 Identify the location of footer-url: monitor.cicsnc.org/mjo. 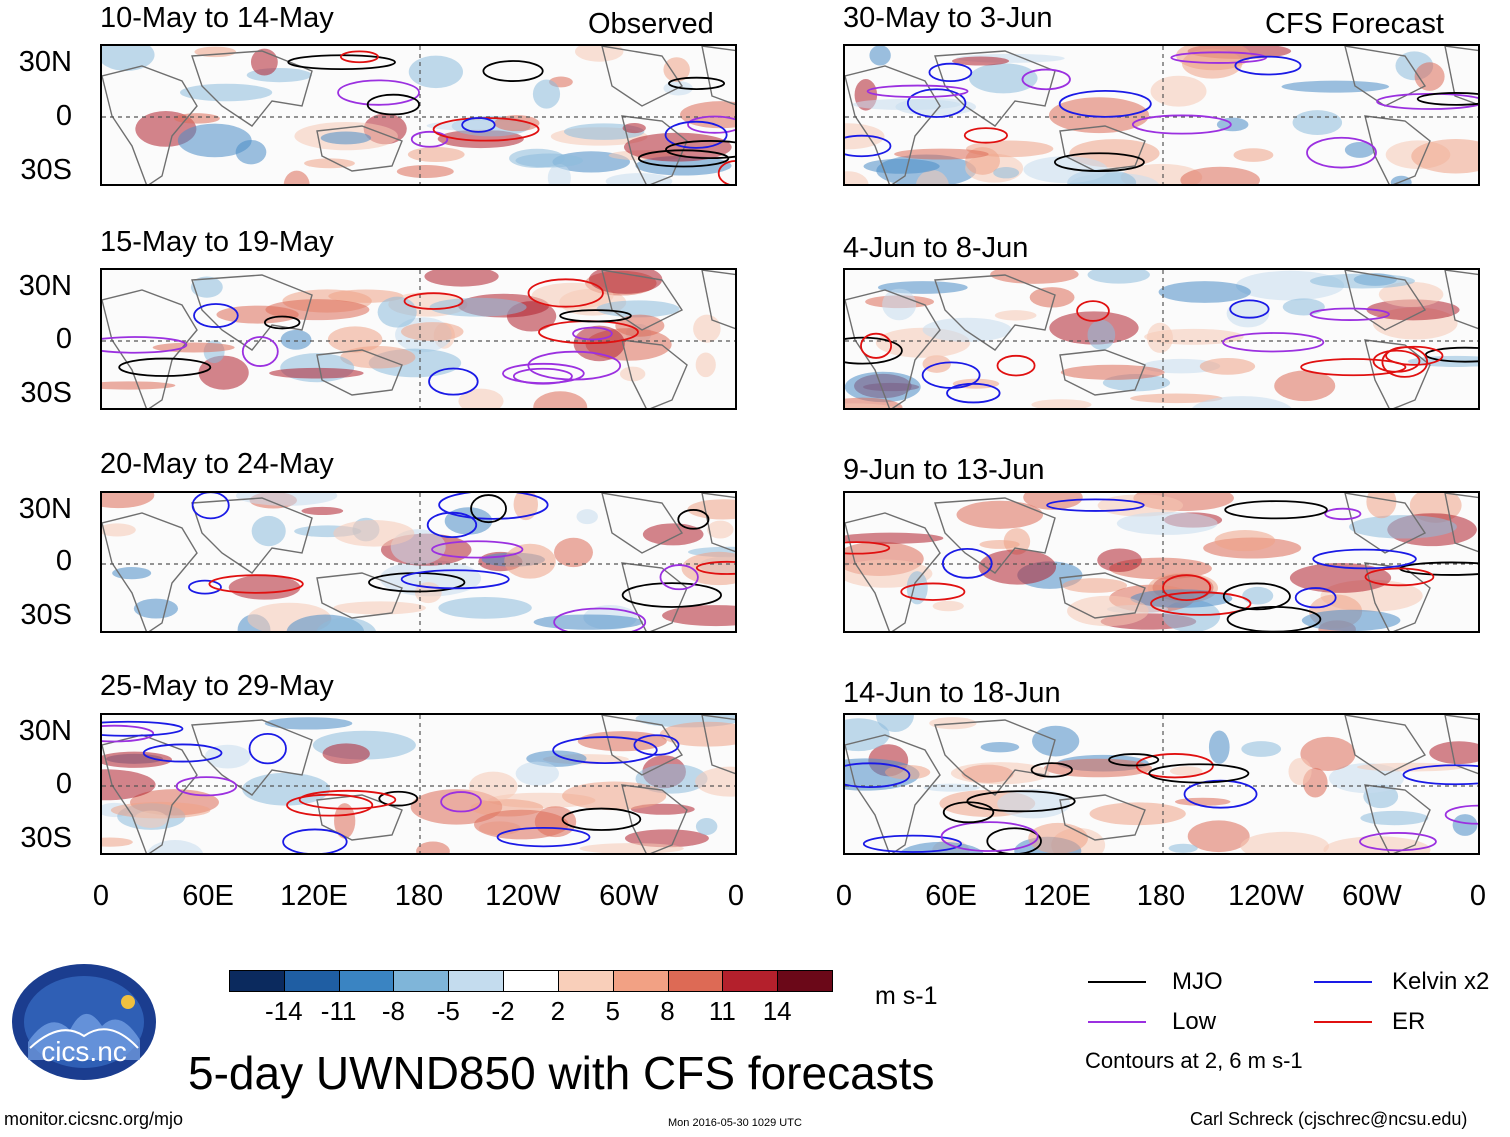
(94, 1119).